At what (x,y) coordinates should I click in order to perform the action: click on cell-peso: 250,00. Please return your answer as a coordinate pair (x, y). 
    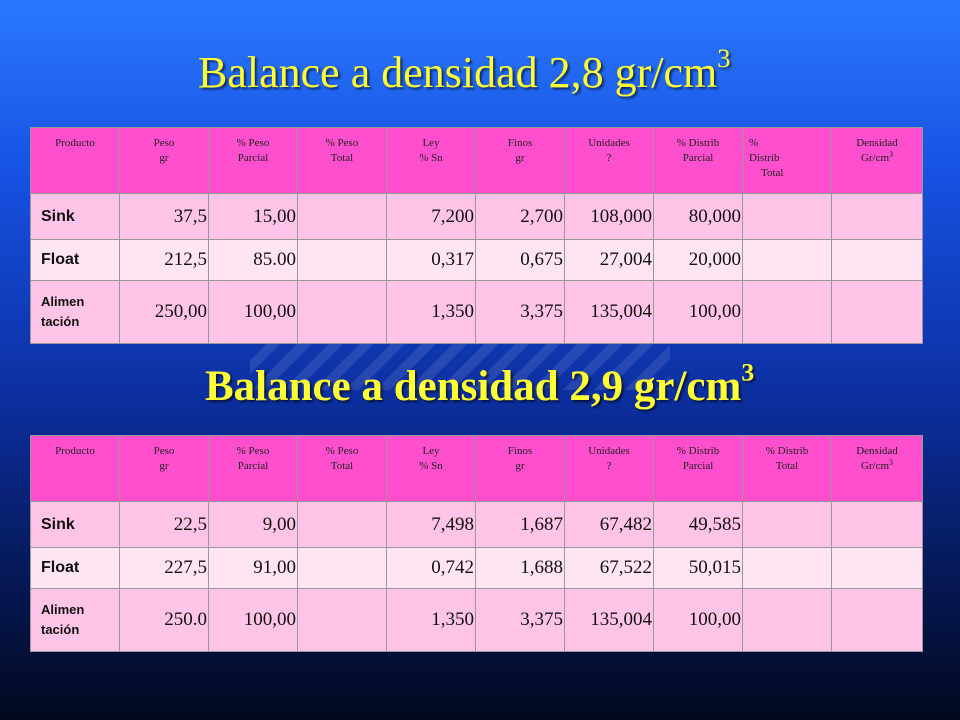
    Looking at the image, I should click on (164, 312).